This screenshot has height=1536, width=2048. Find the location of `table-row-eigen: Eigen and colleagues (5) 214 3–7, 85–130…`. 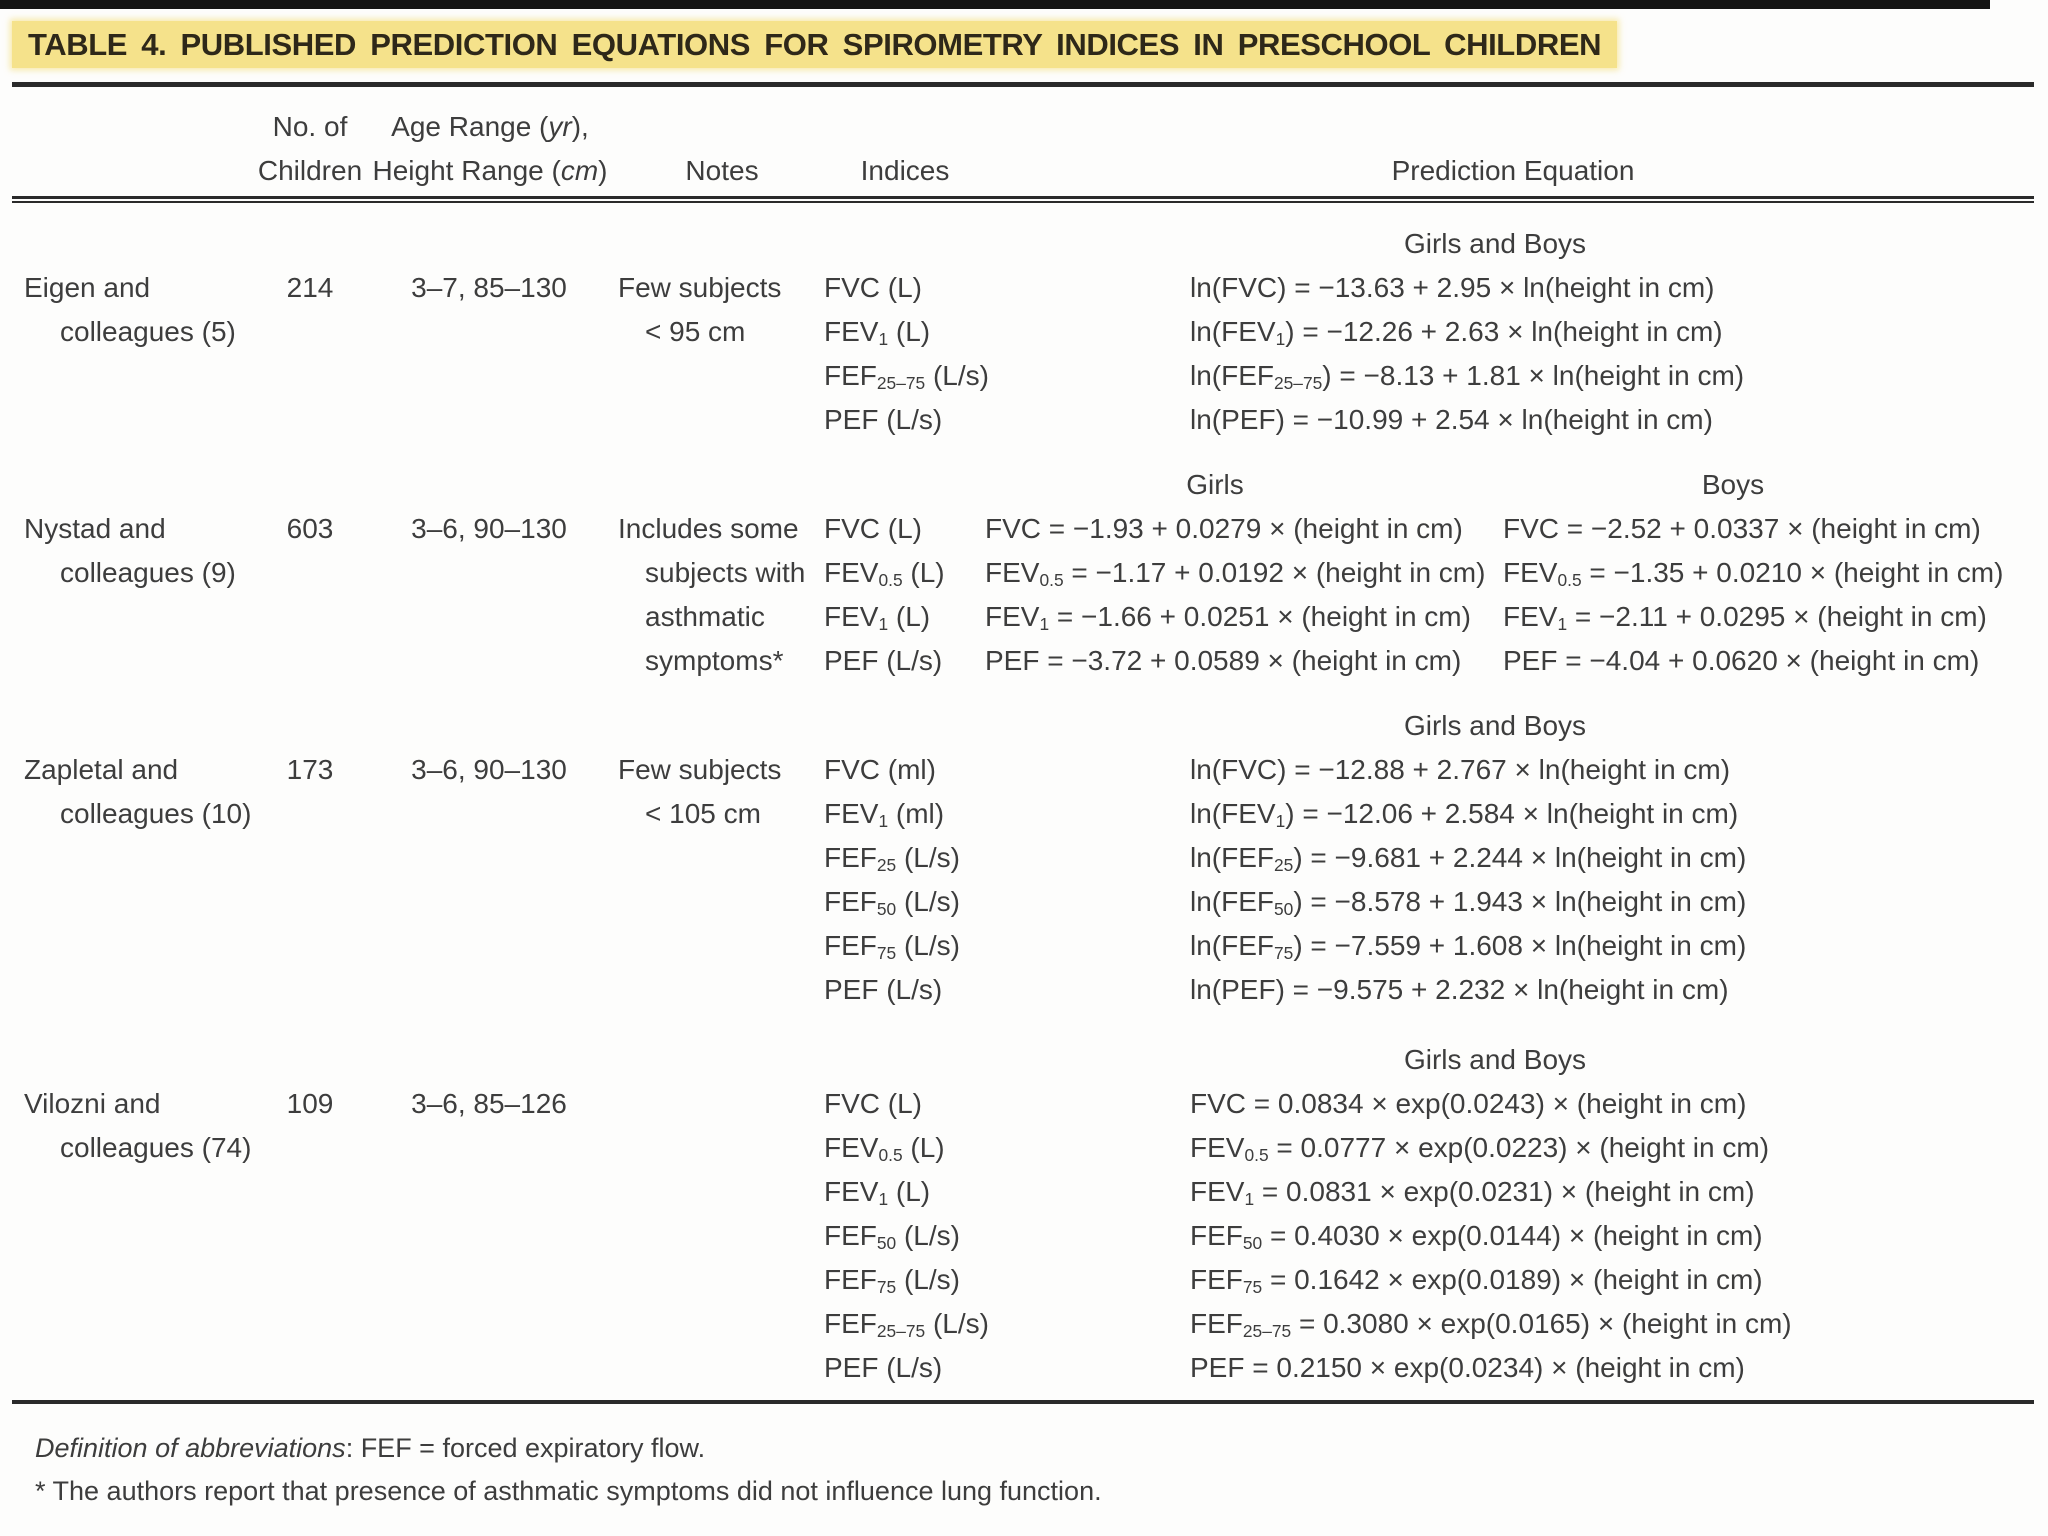

table-row-eigen: Eigen and colleagues (5) 214 3–7, 85–130… is located at coordinates (1024, 332).